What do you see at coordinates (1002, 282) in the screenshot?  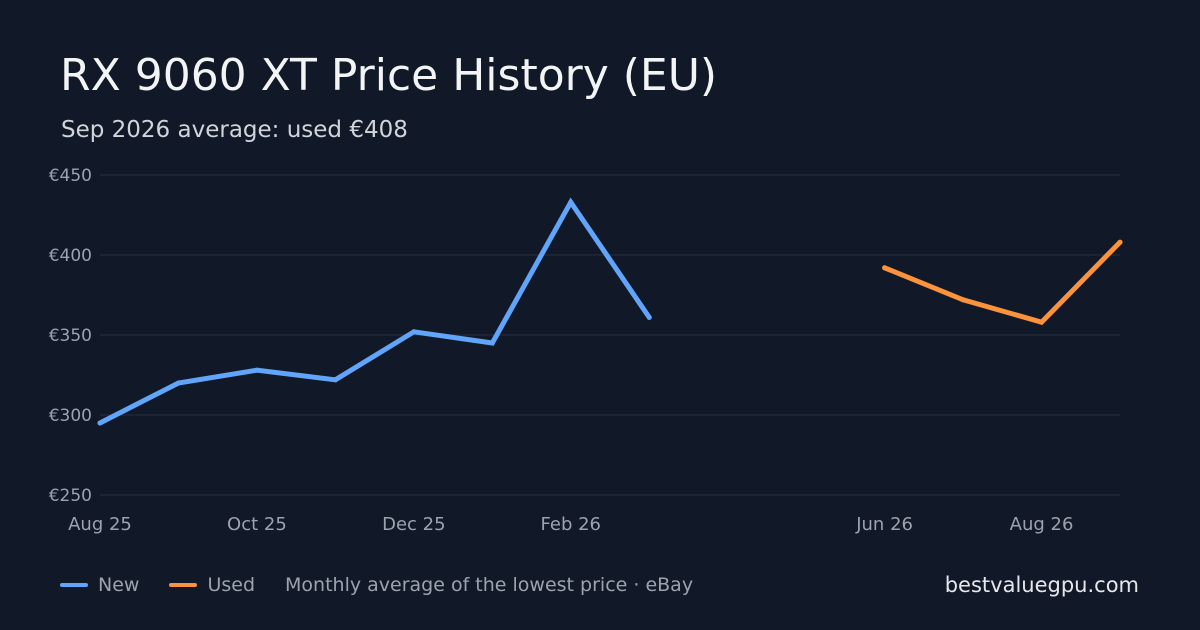 I see `series-line-used` at bounding box center [1002, 282].